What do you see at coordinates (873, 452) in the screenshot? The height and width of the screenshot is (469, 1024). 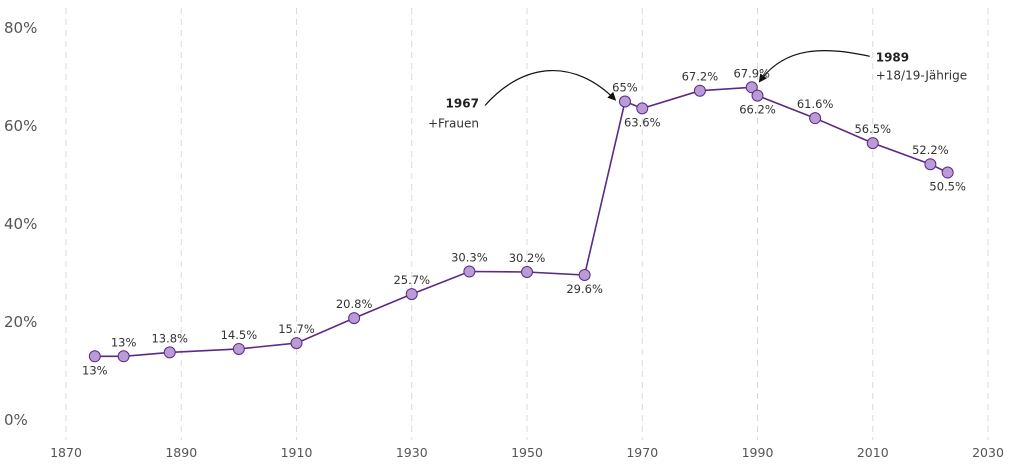 I see `x-tick-label-2010: 2010` at bounding box center [873, 452].